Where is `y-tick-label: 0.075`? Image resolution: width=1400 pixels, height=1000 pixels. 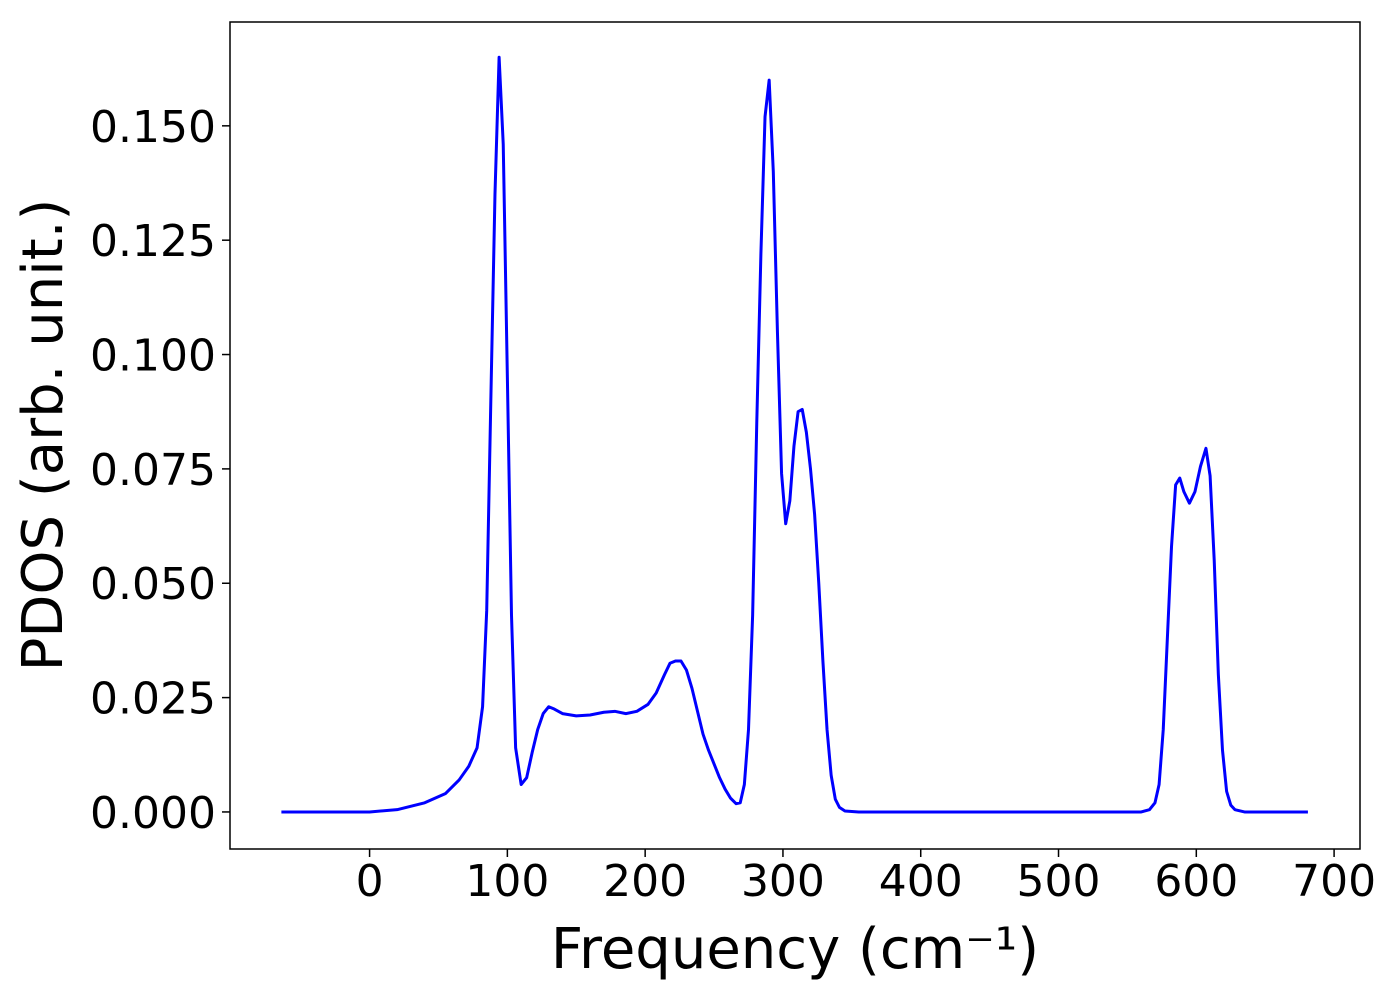
y-tick-label: 0.075 is located at coordinates (153, 470).